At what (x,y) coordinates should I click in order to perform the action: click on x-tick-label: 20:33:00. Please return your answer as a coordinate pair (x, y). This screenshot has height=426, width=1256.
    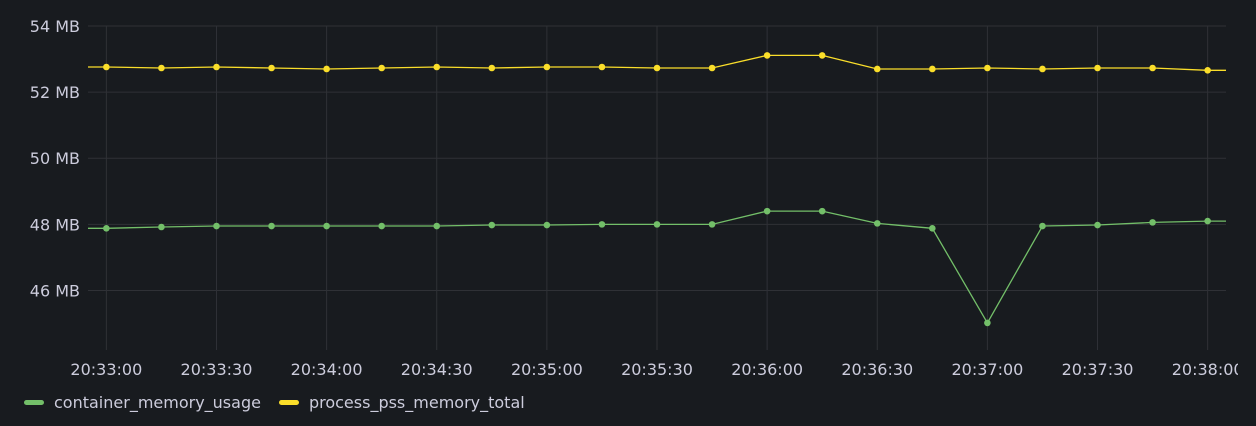
    Looking at the image, I should click on (106, 369).